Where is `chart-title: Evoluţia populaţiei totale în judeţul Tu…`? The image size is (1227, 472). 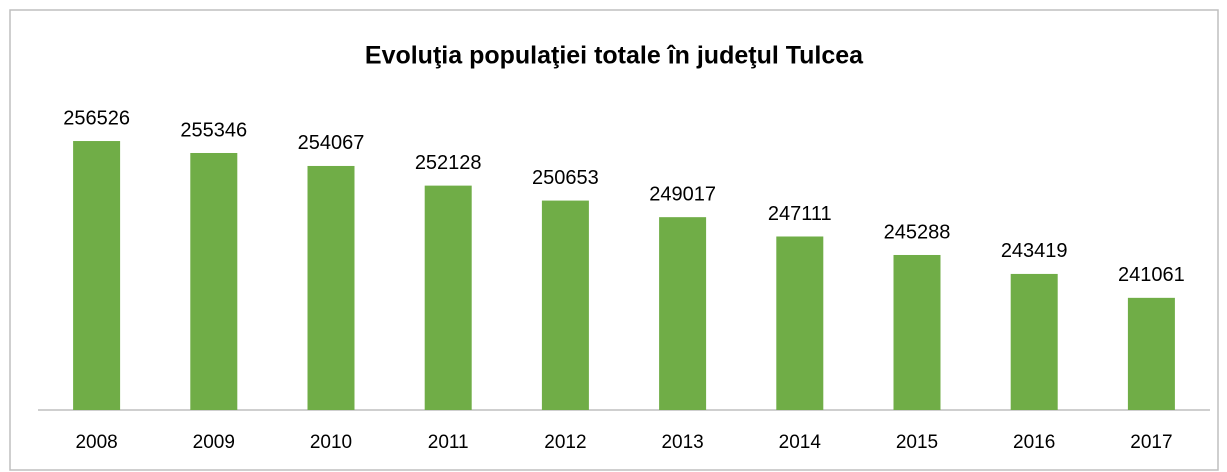 chart-title: Evoluţia populaţiei totale în judeţul Tu… is located at coordinates (614, 56).